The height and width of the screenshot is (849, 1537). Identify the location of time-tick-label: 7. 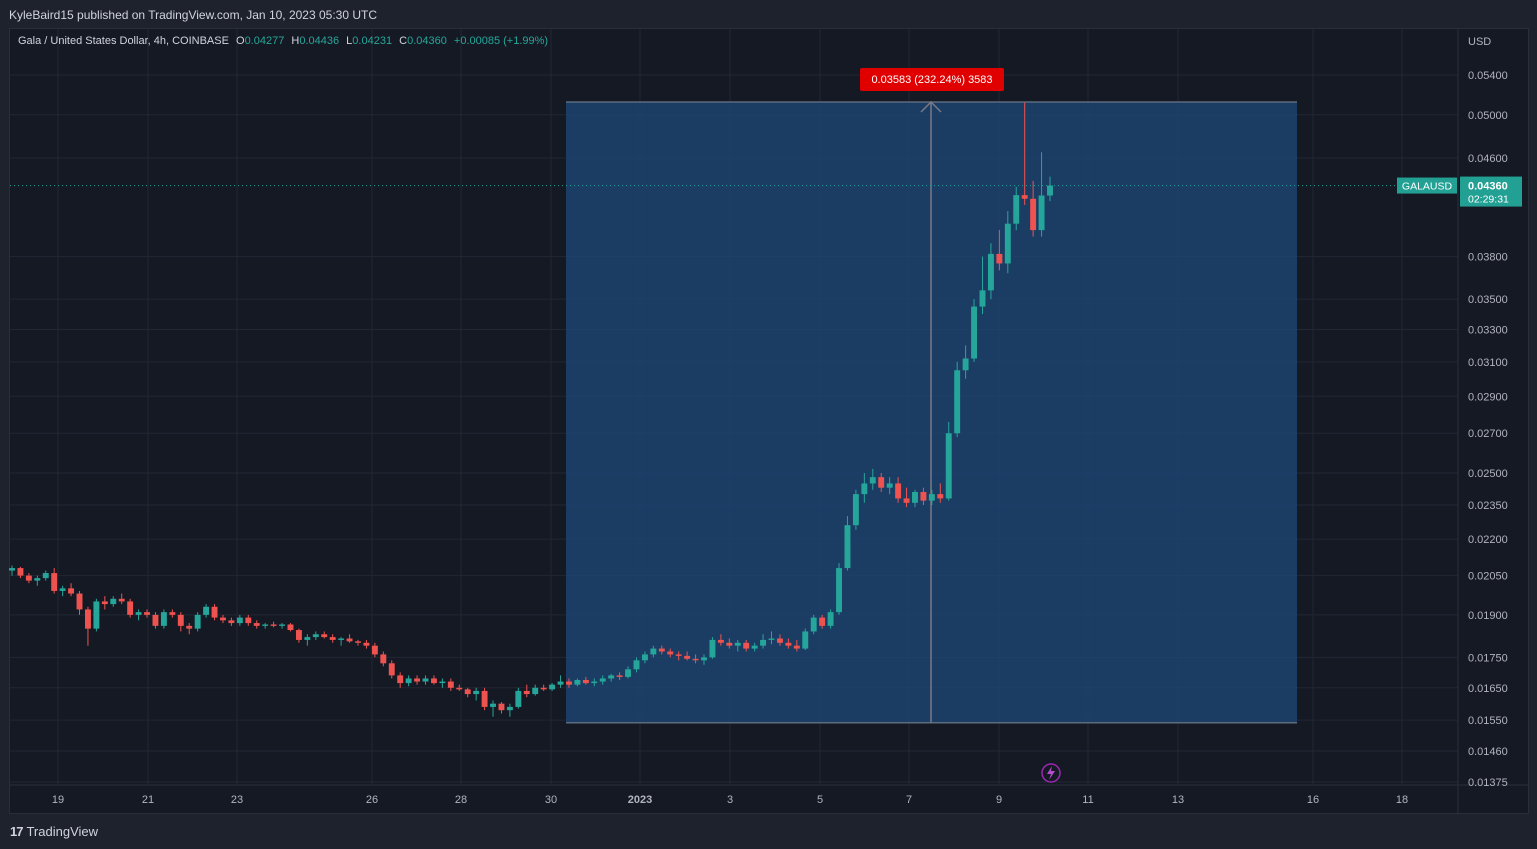
(909, 800).